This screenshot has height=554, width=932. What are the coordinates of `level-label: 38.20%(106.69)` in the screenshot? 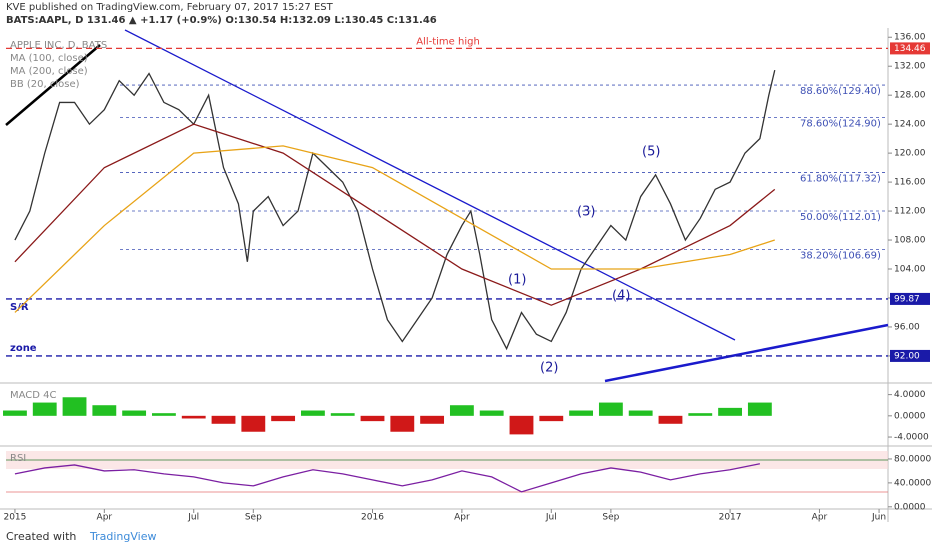 It's located at (840, 256).